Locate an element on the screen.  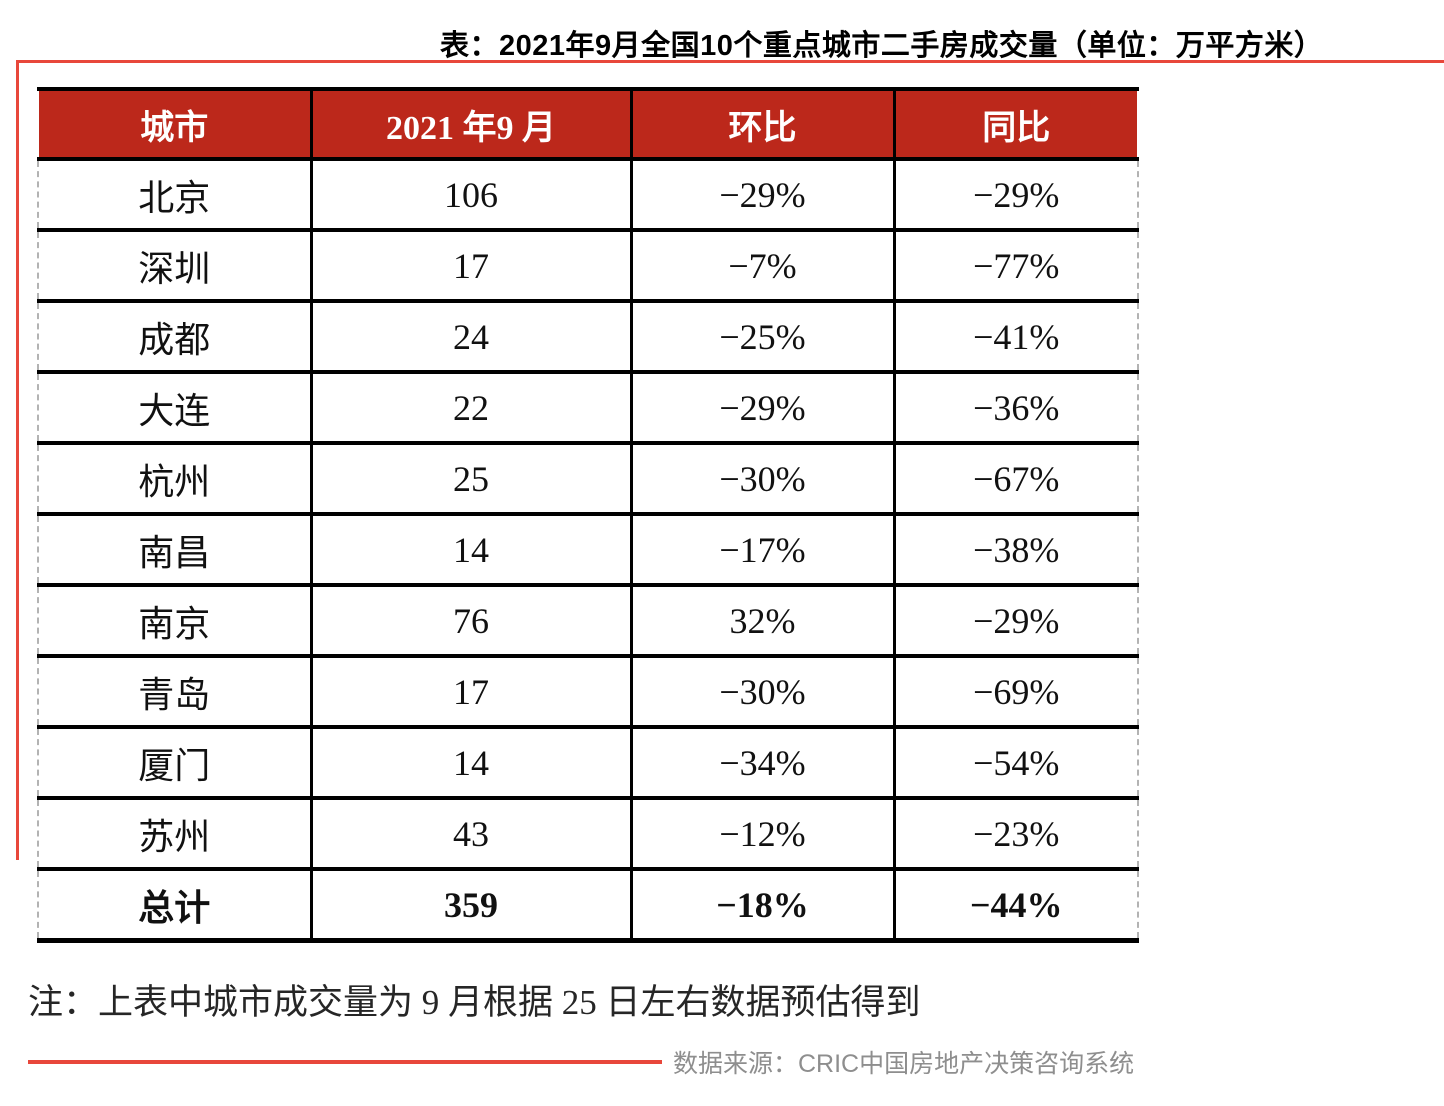
table-row: 成都 24 −25% −41% is located at coordinates (588, 337).